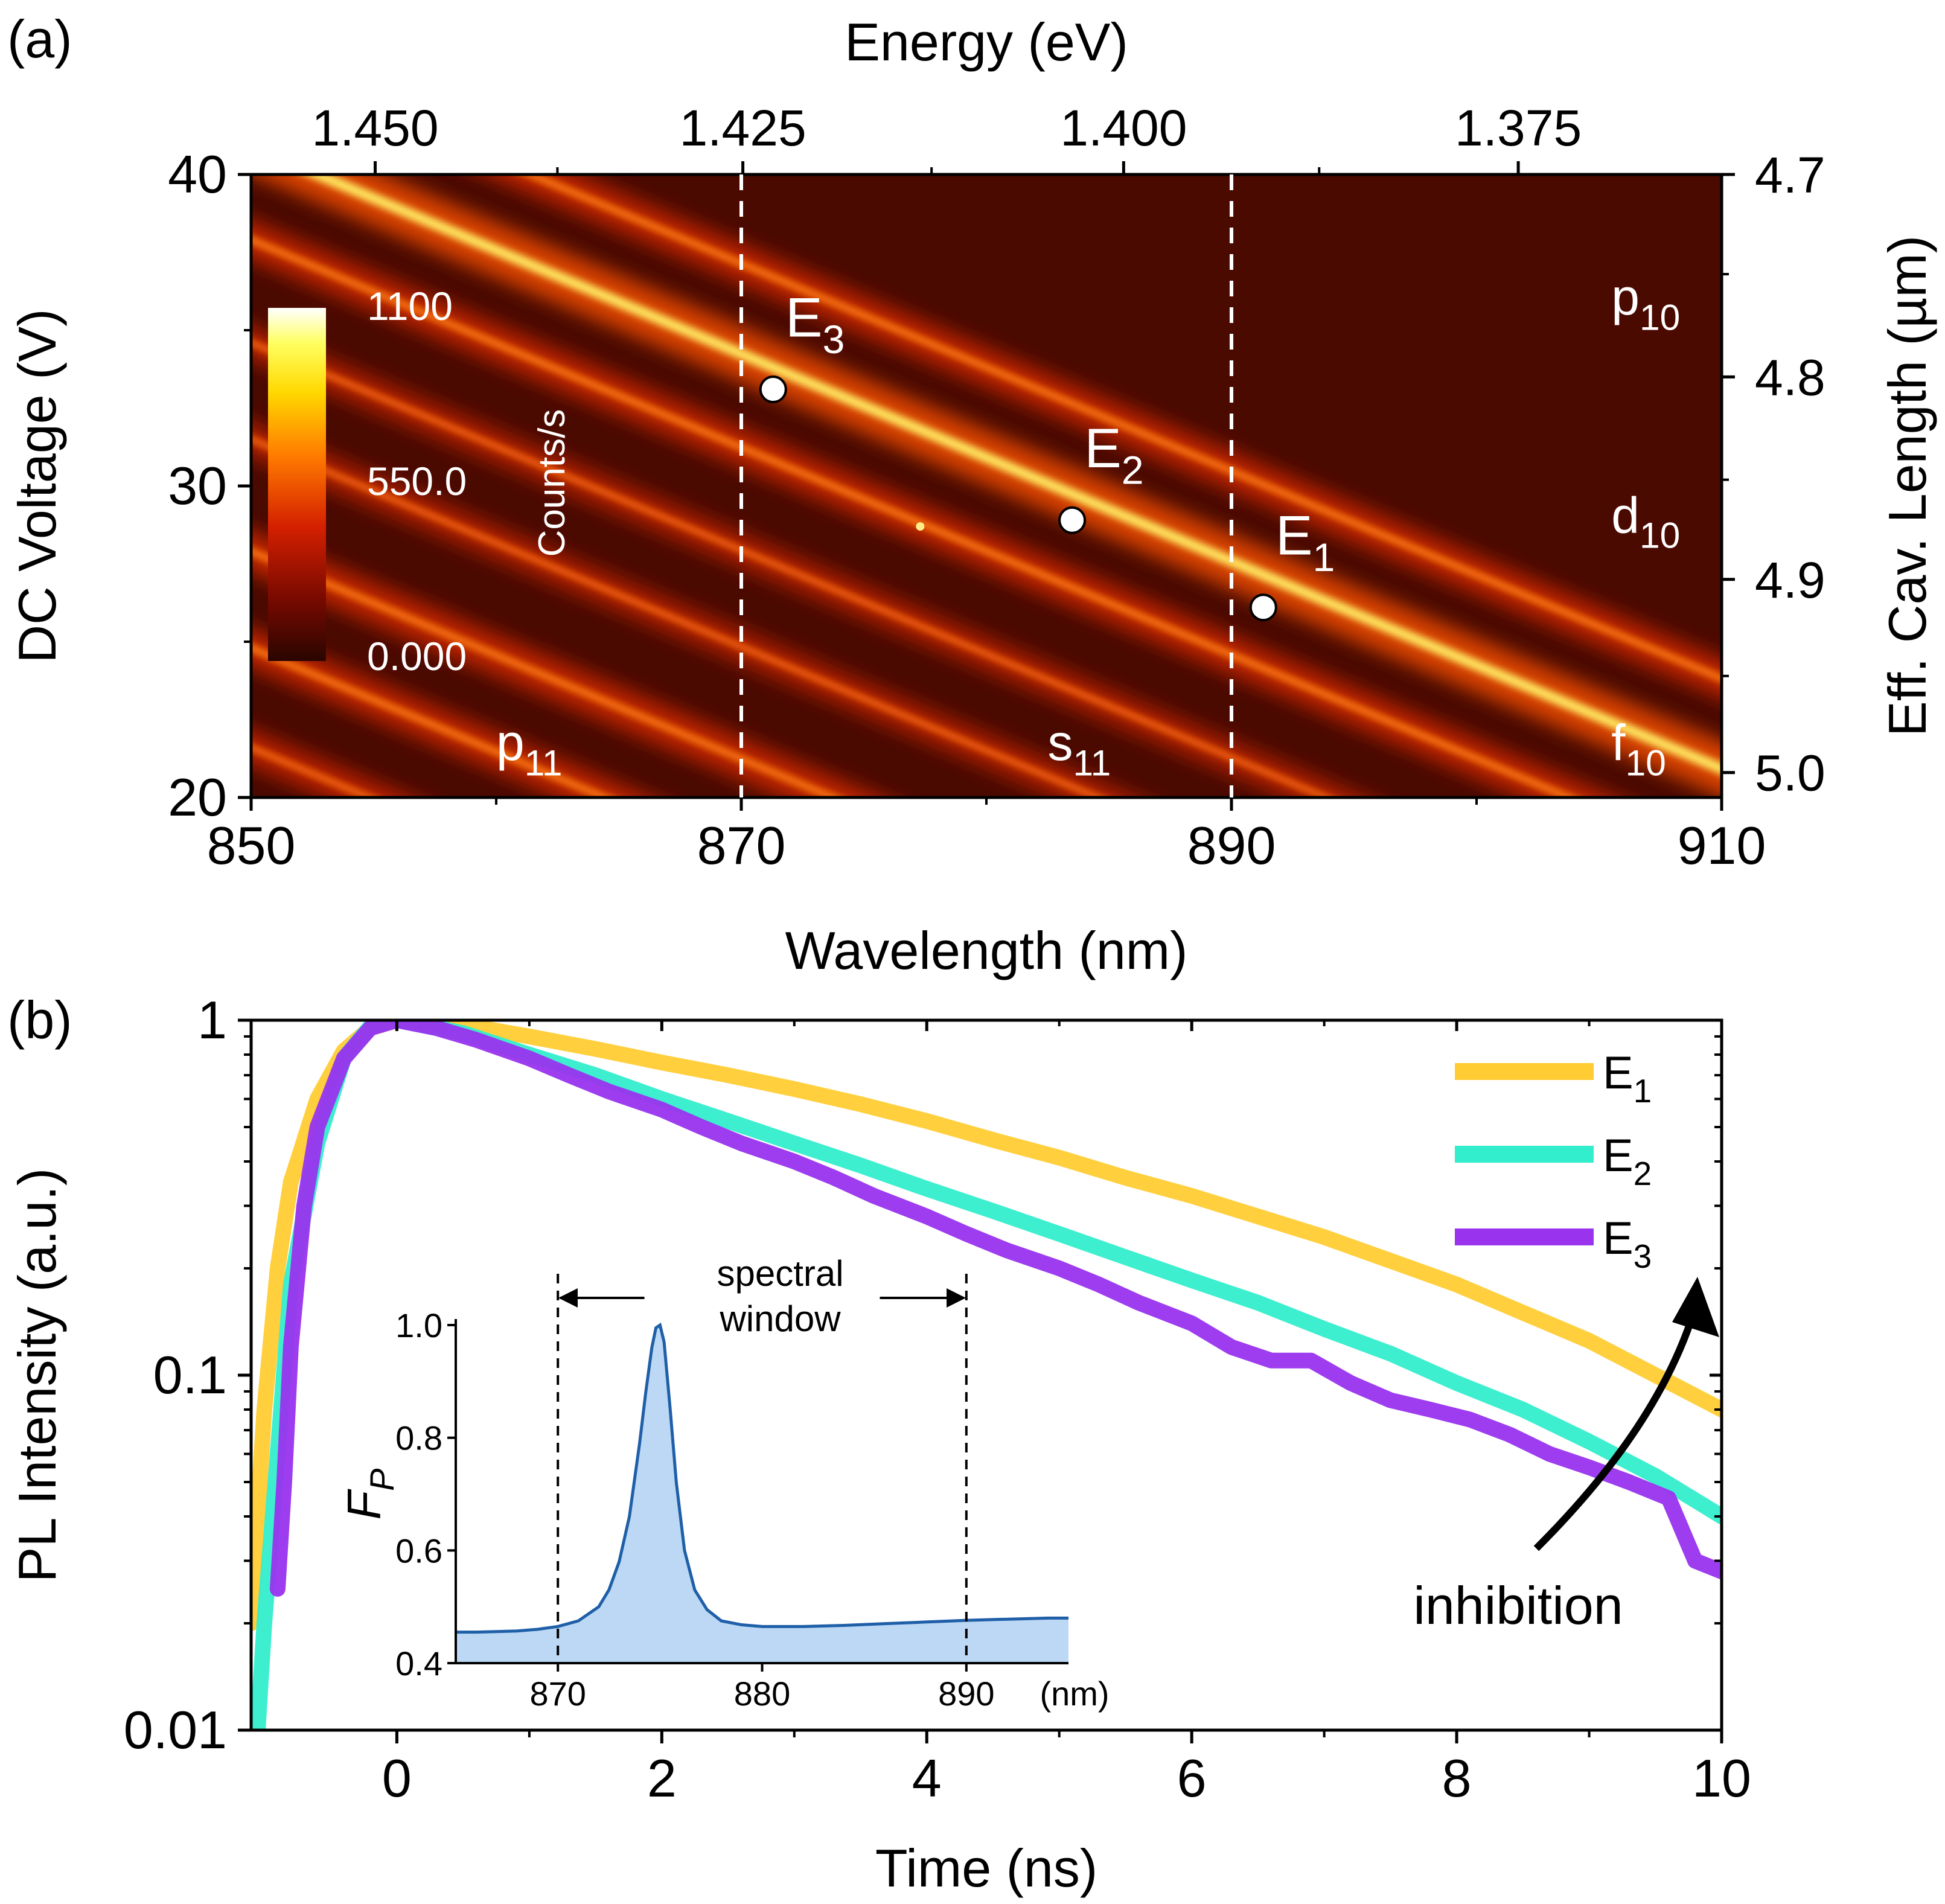 The height and width of the screenshot is (1904, 1945). Describe the element at coordinates (1643, 1256) in the screenshot. I see `legend-label-E3-sub: 3` at that location.